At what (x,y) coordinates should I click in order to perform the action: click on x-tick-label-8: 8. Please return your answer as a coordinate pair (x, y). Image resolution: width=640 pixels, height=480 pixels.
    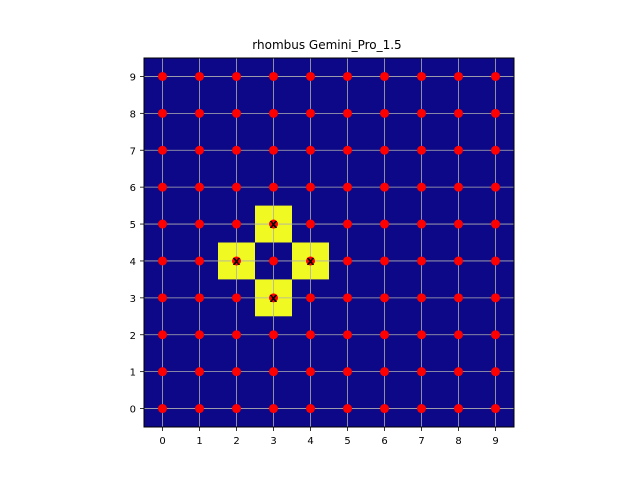
    Looking at the image, I should click on (458, 441).